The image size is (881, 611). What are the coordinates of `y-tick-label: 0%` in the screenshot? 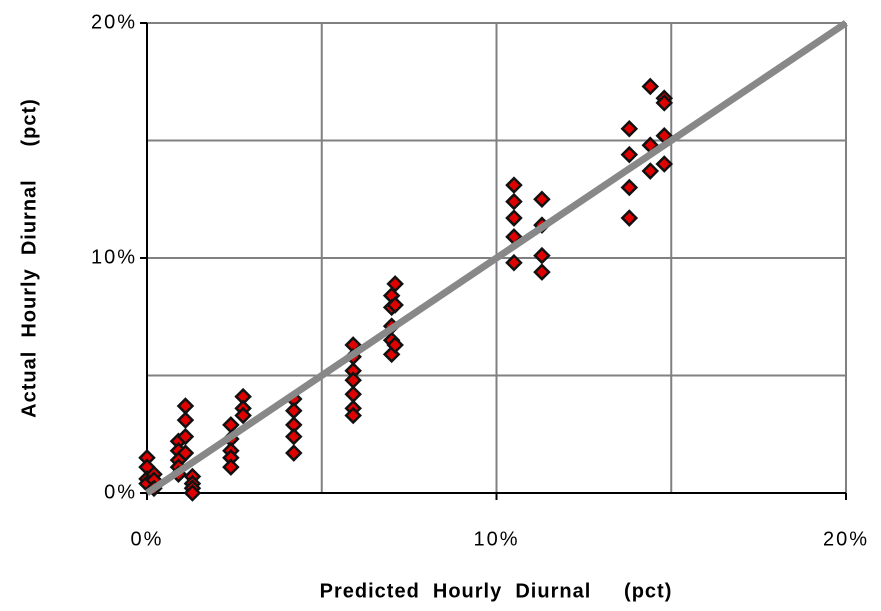 It's located at (120, 492).